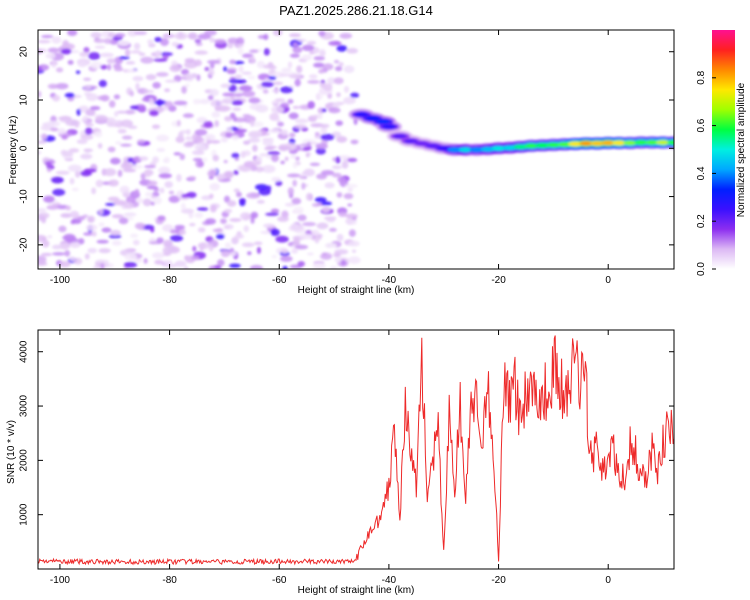  Describe the element at coordinates (60, 280) in the screenshot. I see `spectrogram-x-tick-label: -100` at that location.